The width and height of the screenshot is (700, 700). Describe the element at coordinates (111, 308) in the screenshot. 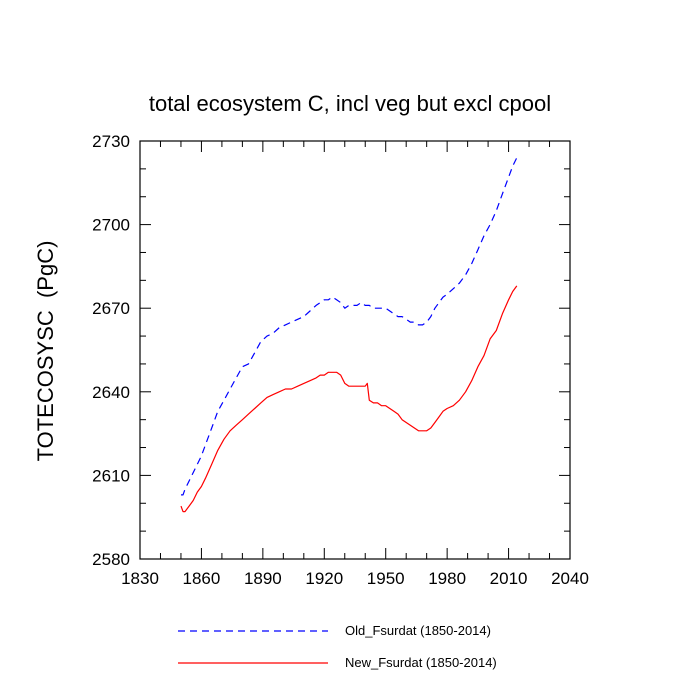

I see `y-tick-label: 2670` at that location.